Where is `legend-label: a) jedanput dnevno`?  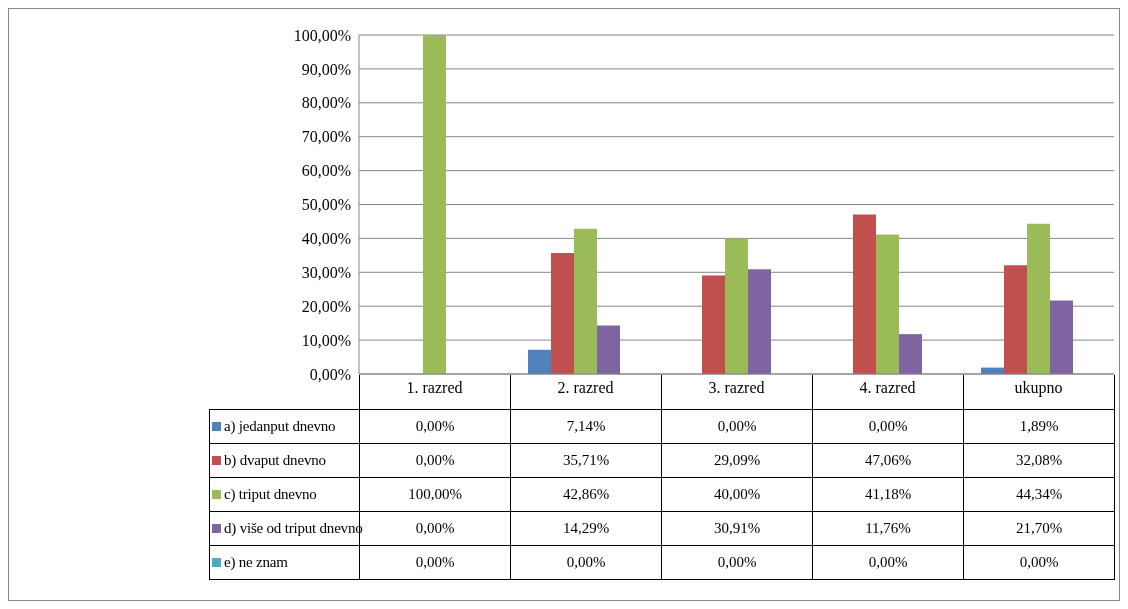 legend-label: a) jedanput dnevno is located at coordinates (280, 425).